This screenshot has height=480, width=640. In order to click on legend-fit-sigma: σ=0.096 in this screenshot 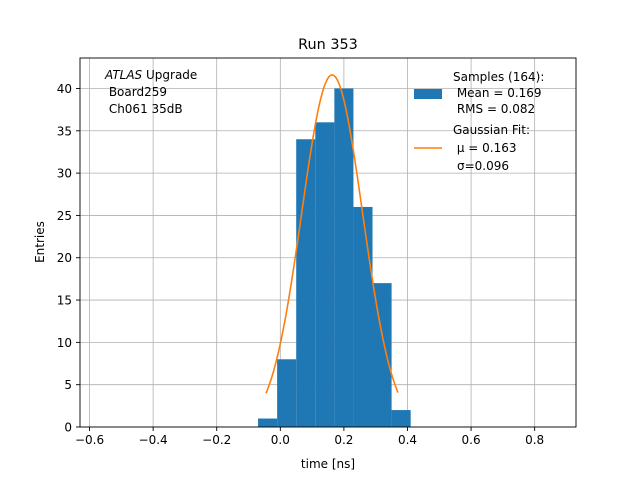, I will do `click(483, 166)`.